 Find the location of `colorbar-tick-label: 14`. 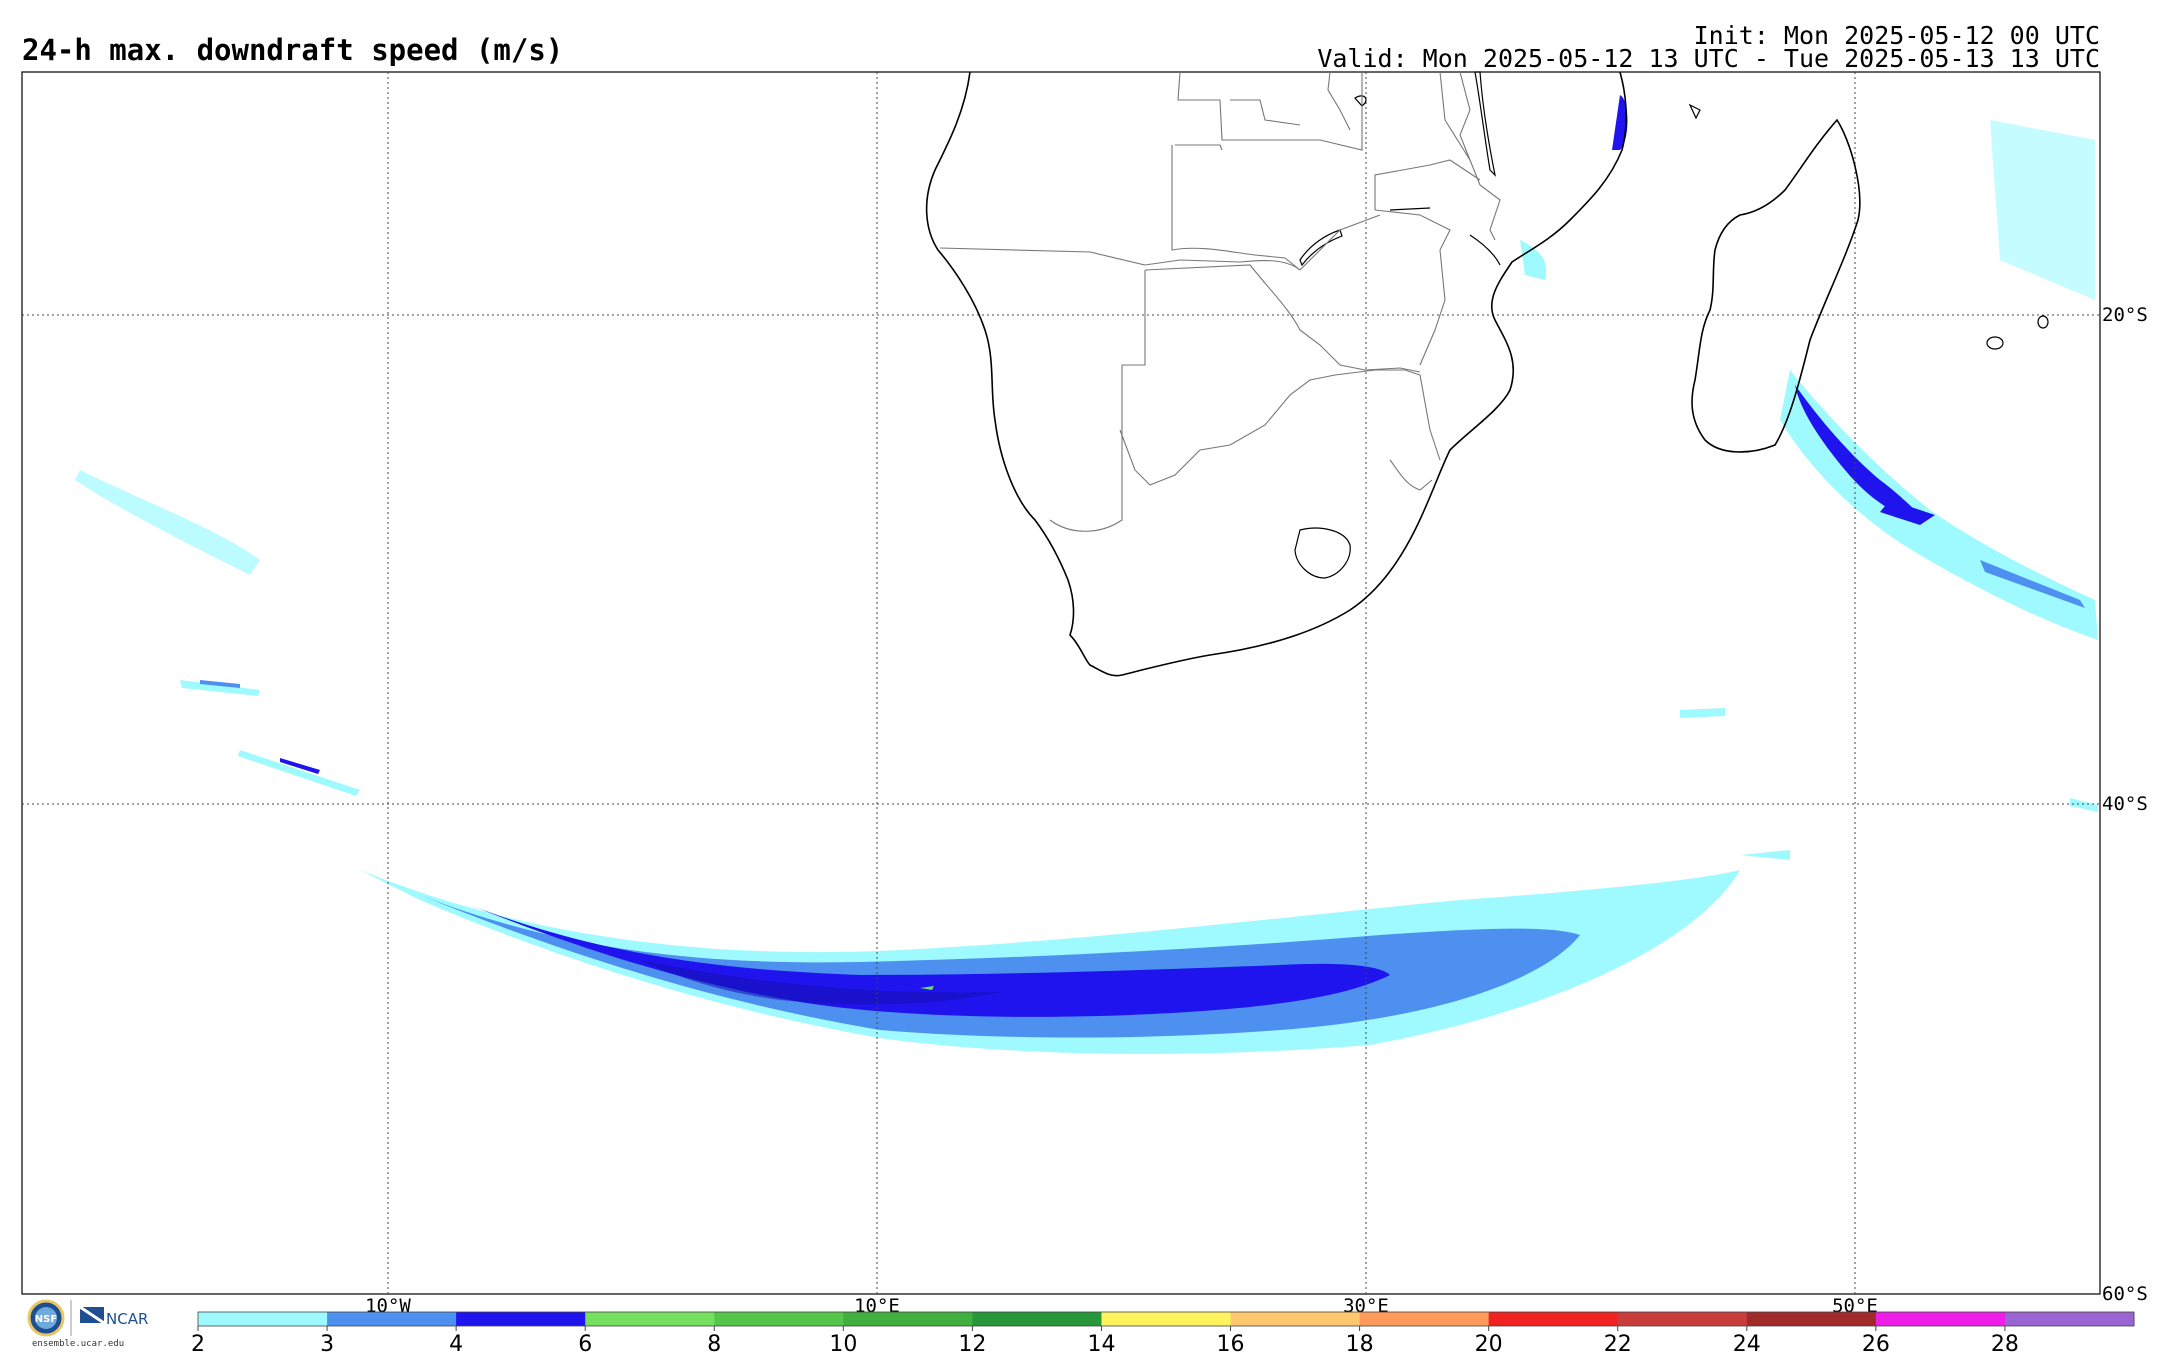

colorbar-tick-label: 14 is located at coordinates (1101, 1343).